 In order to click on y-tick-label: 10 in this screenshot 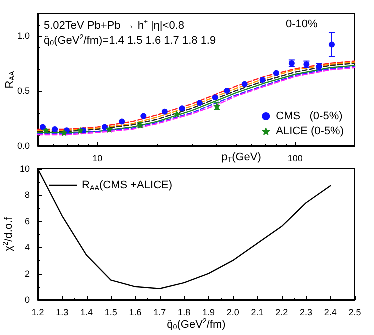, I will do `click(25, 169)`.